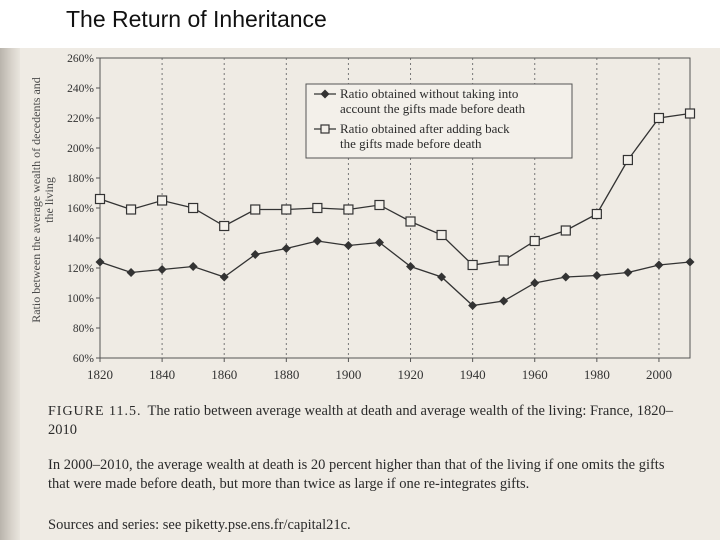 This screenshot has width=720, height=540. Describe the element at coordinates (286, 374) in the screenshot. I see `x-tick-label: 1880` at that location.